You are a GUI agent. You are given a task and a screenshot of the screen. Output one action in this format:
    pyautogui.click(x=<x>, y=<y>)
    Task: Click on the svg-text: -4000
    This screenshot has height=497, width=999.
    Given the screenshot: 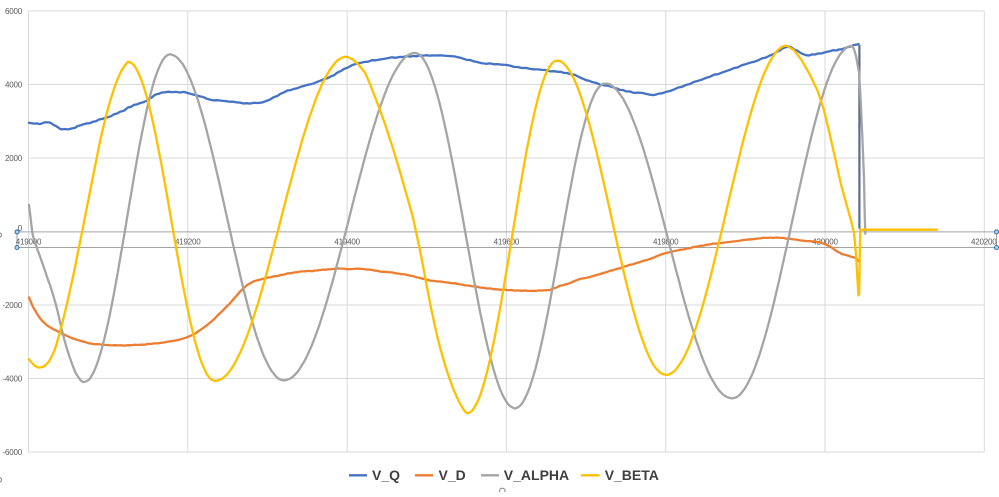 What is the action you would take?
    pyautogui.click(x=13, y=378)
    